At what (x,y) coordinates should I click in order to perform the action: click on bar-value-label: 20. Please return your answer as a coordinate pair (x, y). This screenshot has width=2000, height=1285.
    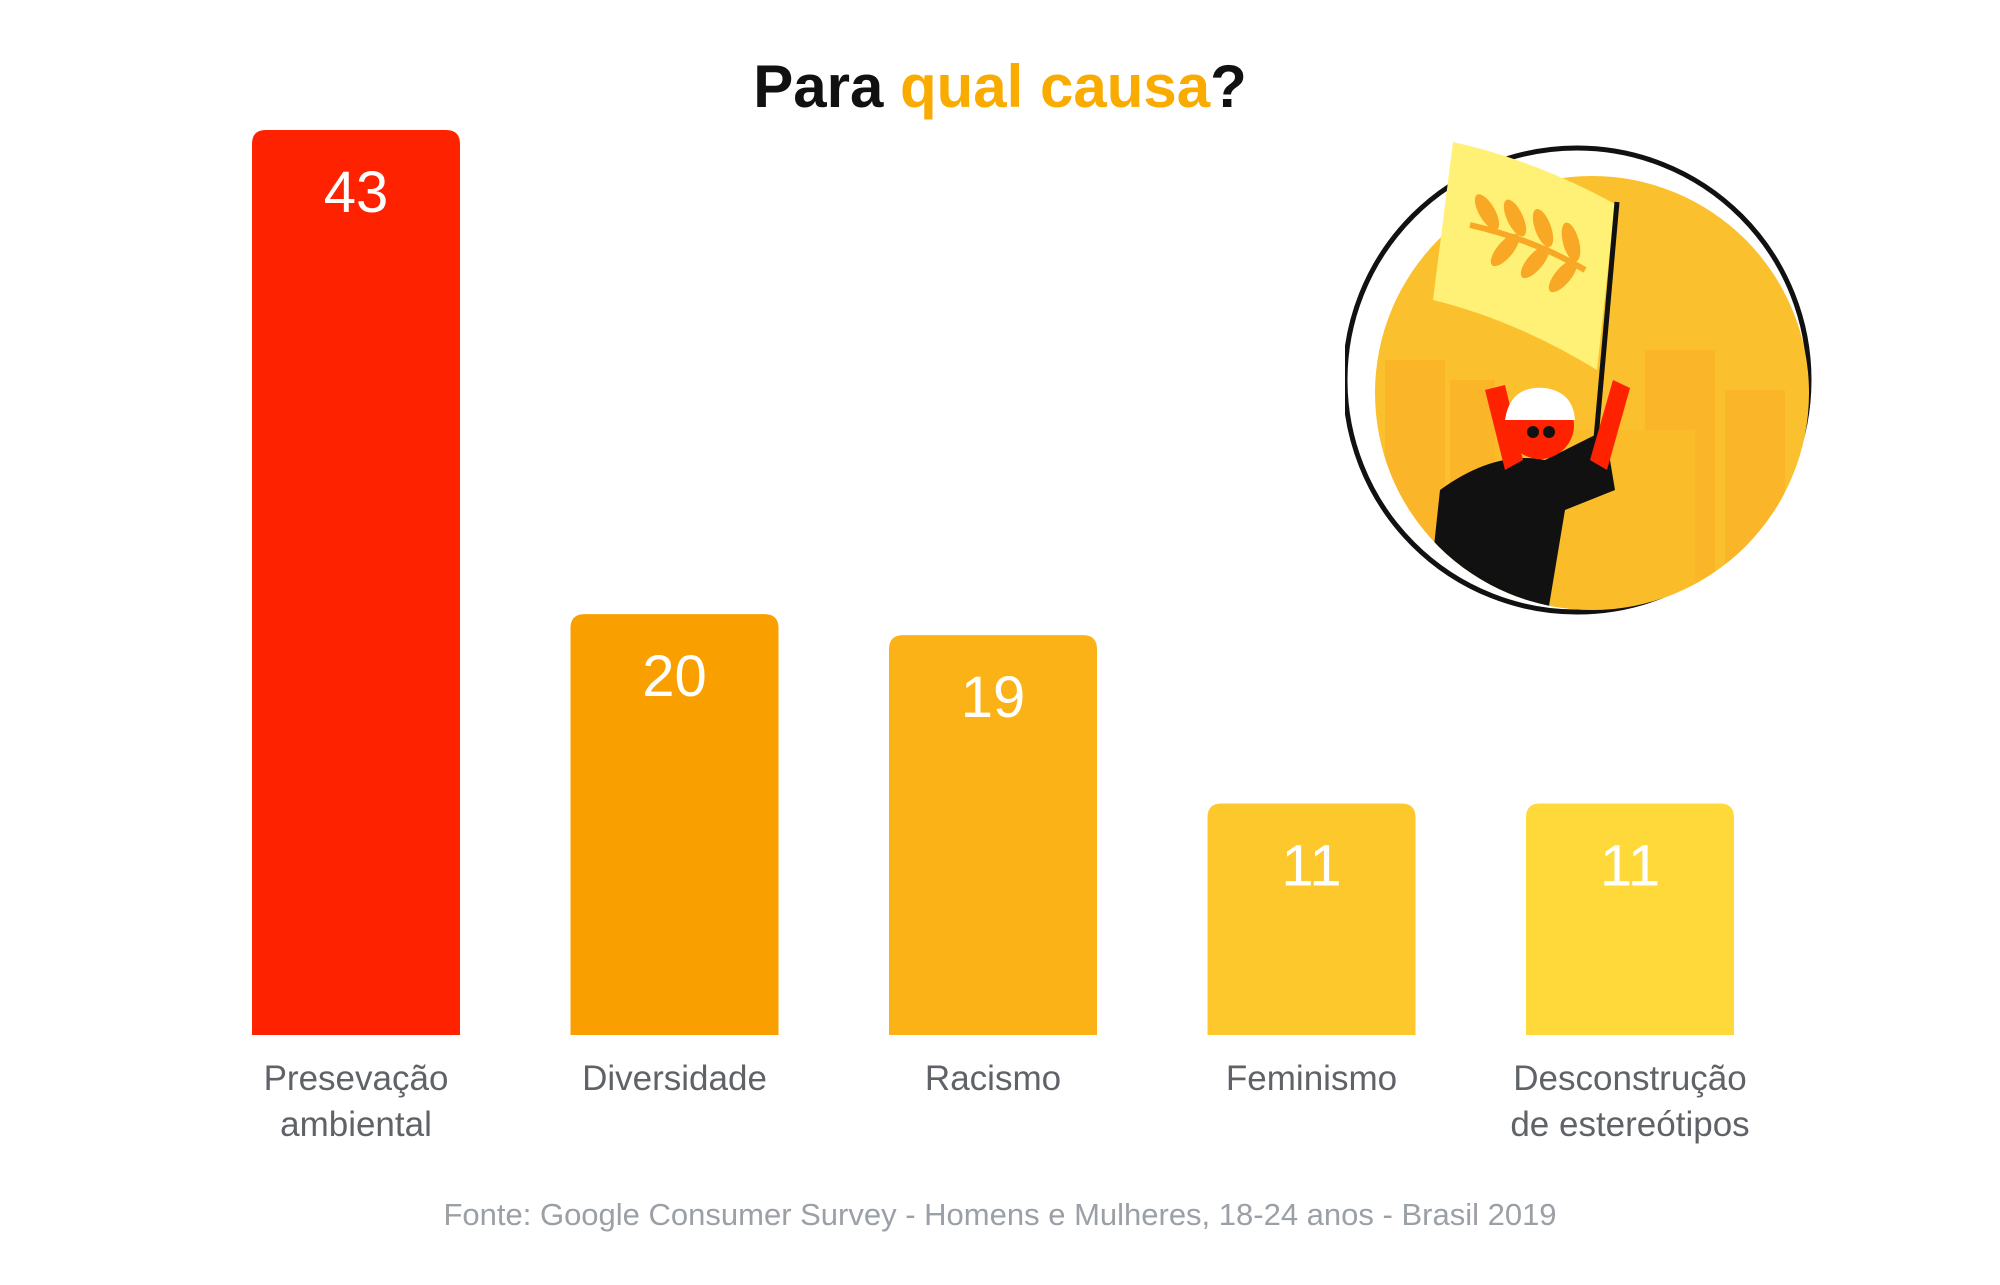
    Looking at the image, I should click on (674, 676).